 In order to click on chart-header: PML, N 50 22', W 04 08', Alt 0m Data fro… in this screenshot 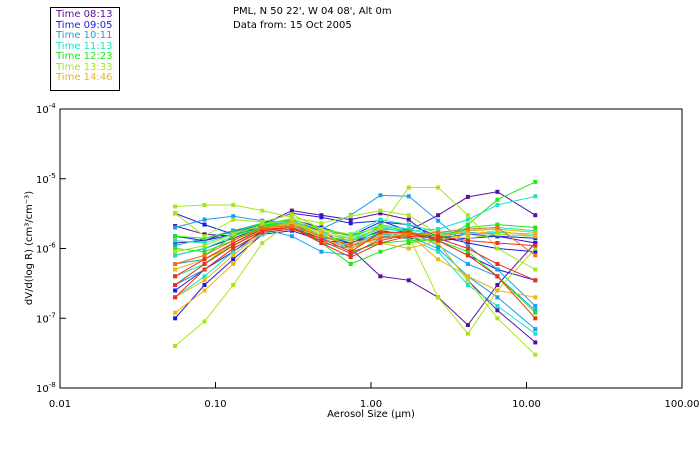, I will do `click(312, 19)`.